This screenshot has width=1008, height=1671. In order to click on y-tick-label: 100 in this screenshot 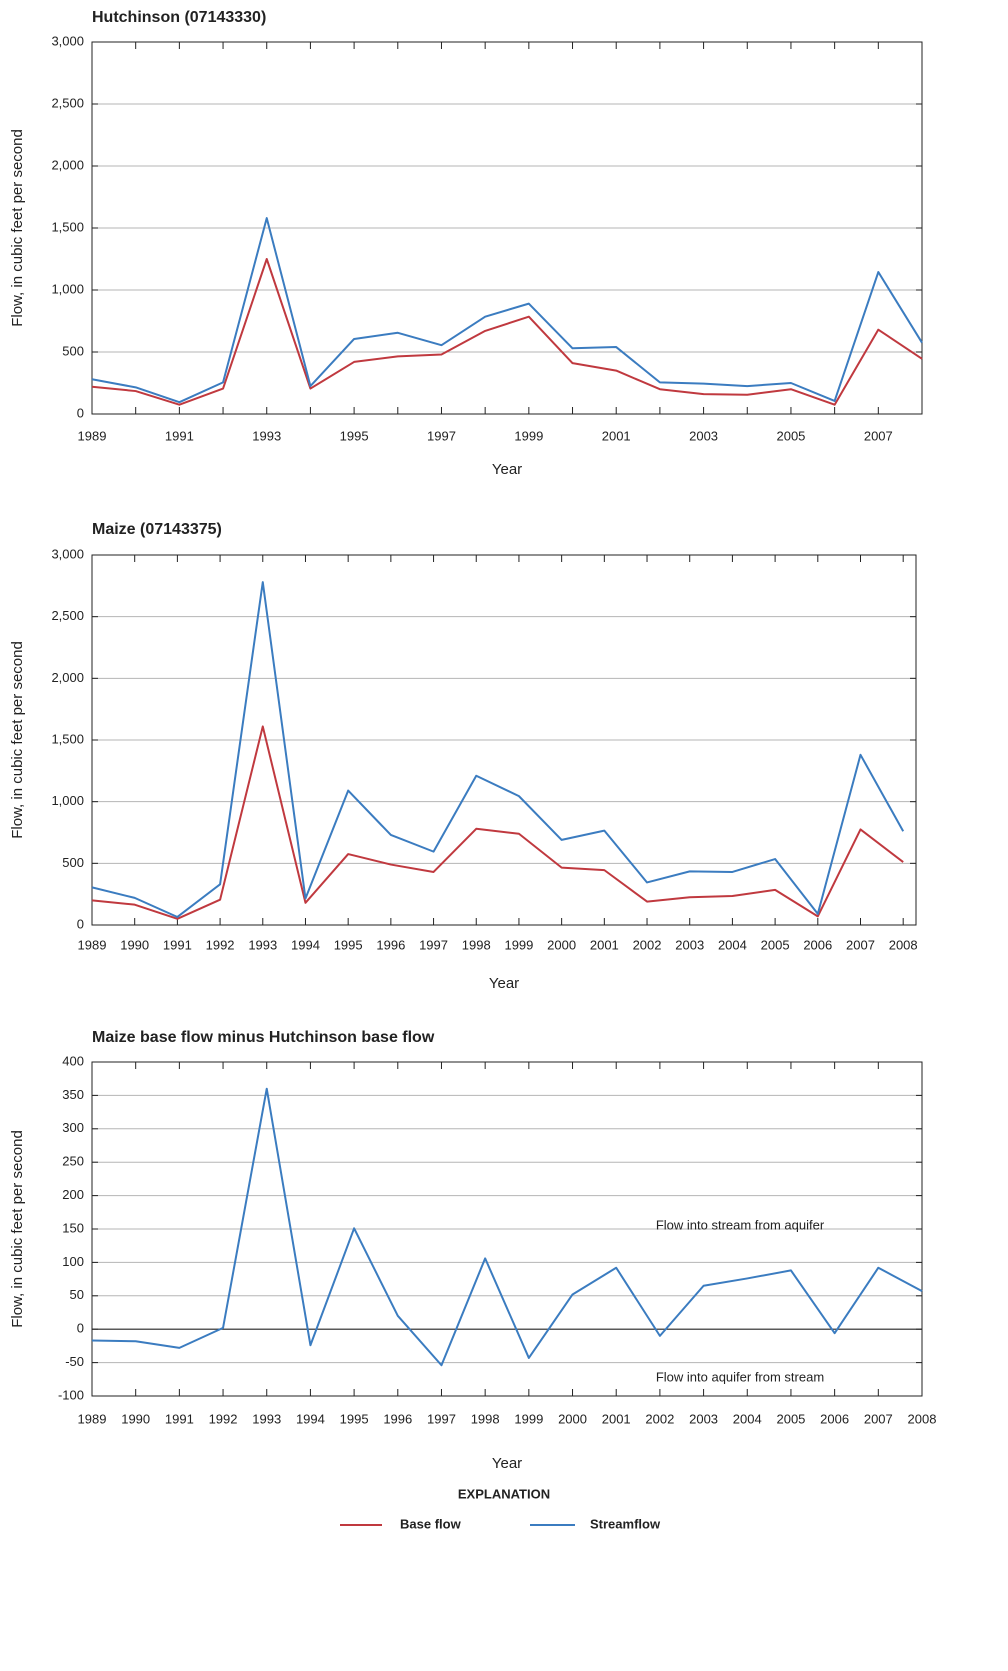, I will do `click(73, 1261)`.